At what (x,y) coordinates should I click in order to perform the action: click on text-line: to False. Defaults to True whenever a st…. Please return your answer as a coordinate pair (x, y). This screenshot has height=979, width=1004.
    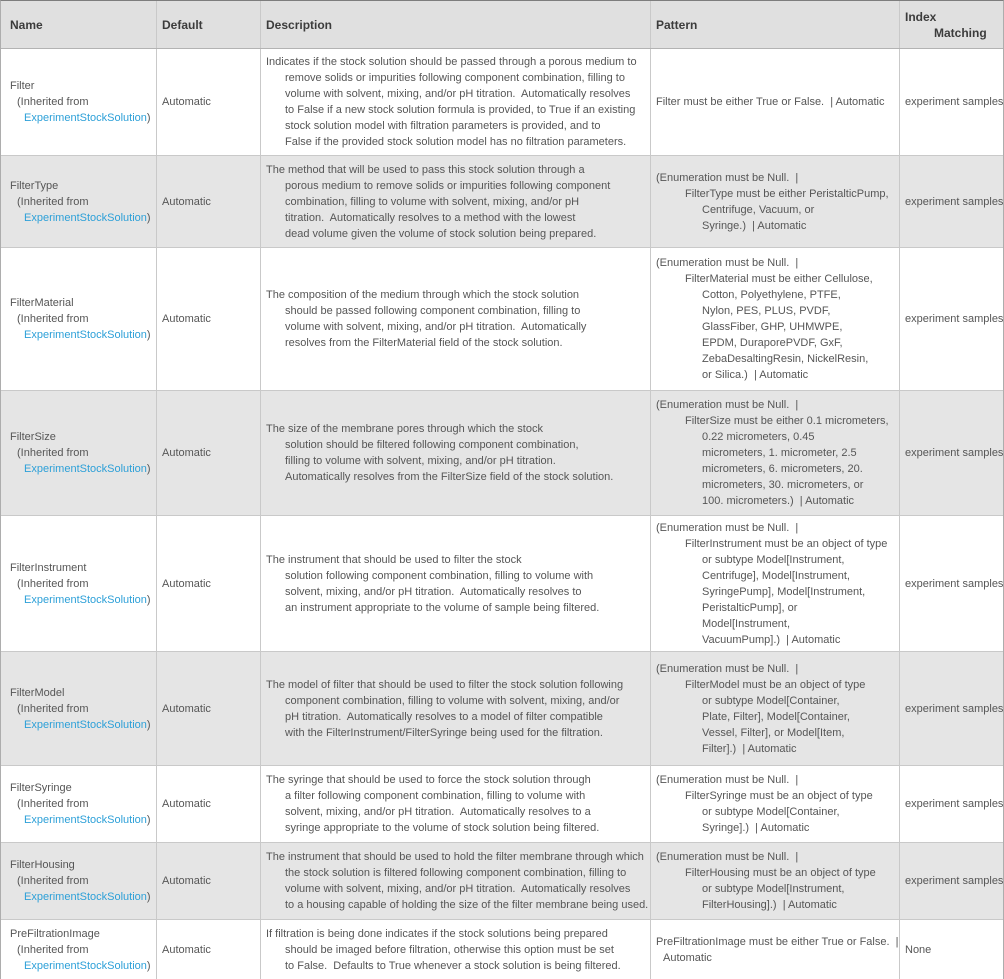
    Looking at the image, I should click on (453, 966).